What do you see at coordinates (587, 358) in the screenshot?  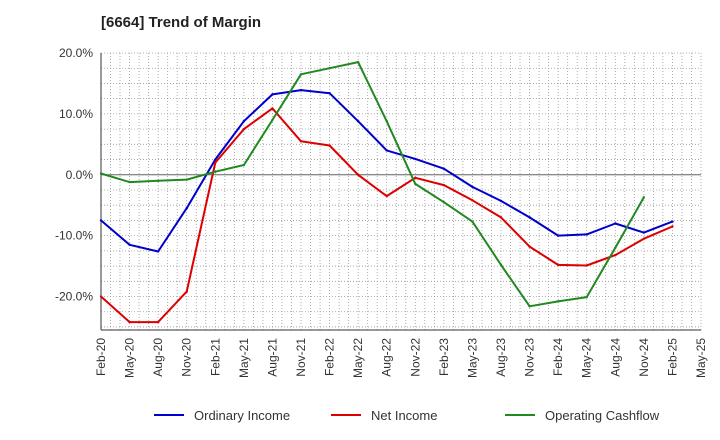 I see `x-tick-label: May-24` at bounding box center [587, 358].